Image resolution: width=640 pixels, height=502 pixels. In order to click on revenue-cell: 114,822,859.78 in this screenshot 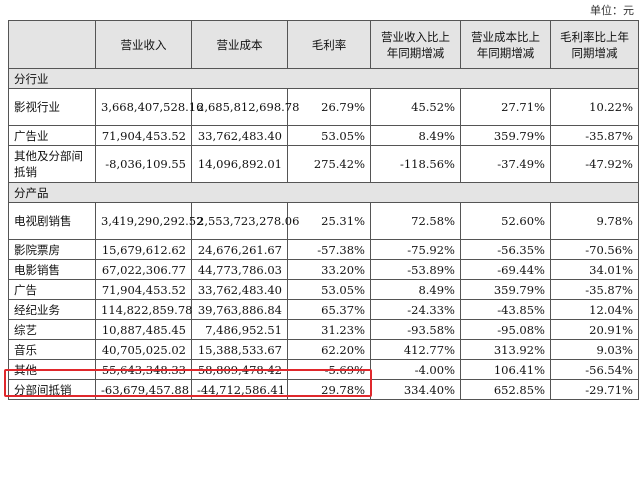, I will do `click(143, 309)`.